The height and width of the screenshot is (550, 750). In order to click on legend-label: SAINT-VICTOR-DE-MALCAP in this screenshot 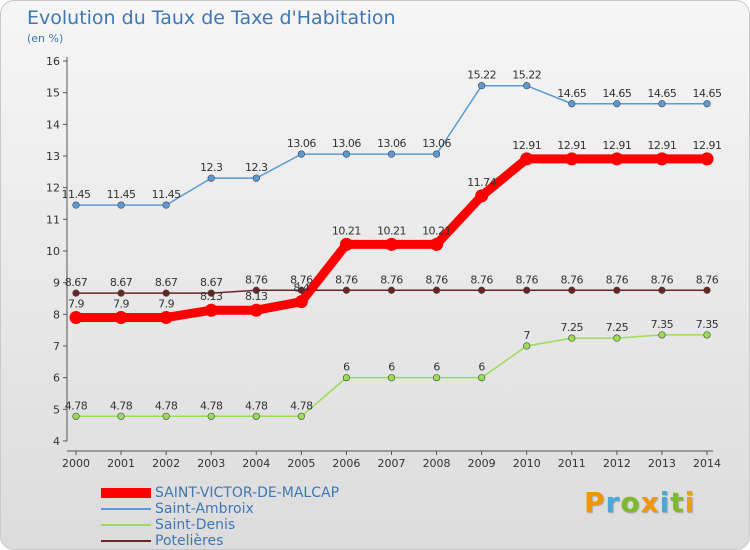, I will do `click(247, 493)`.